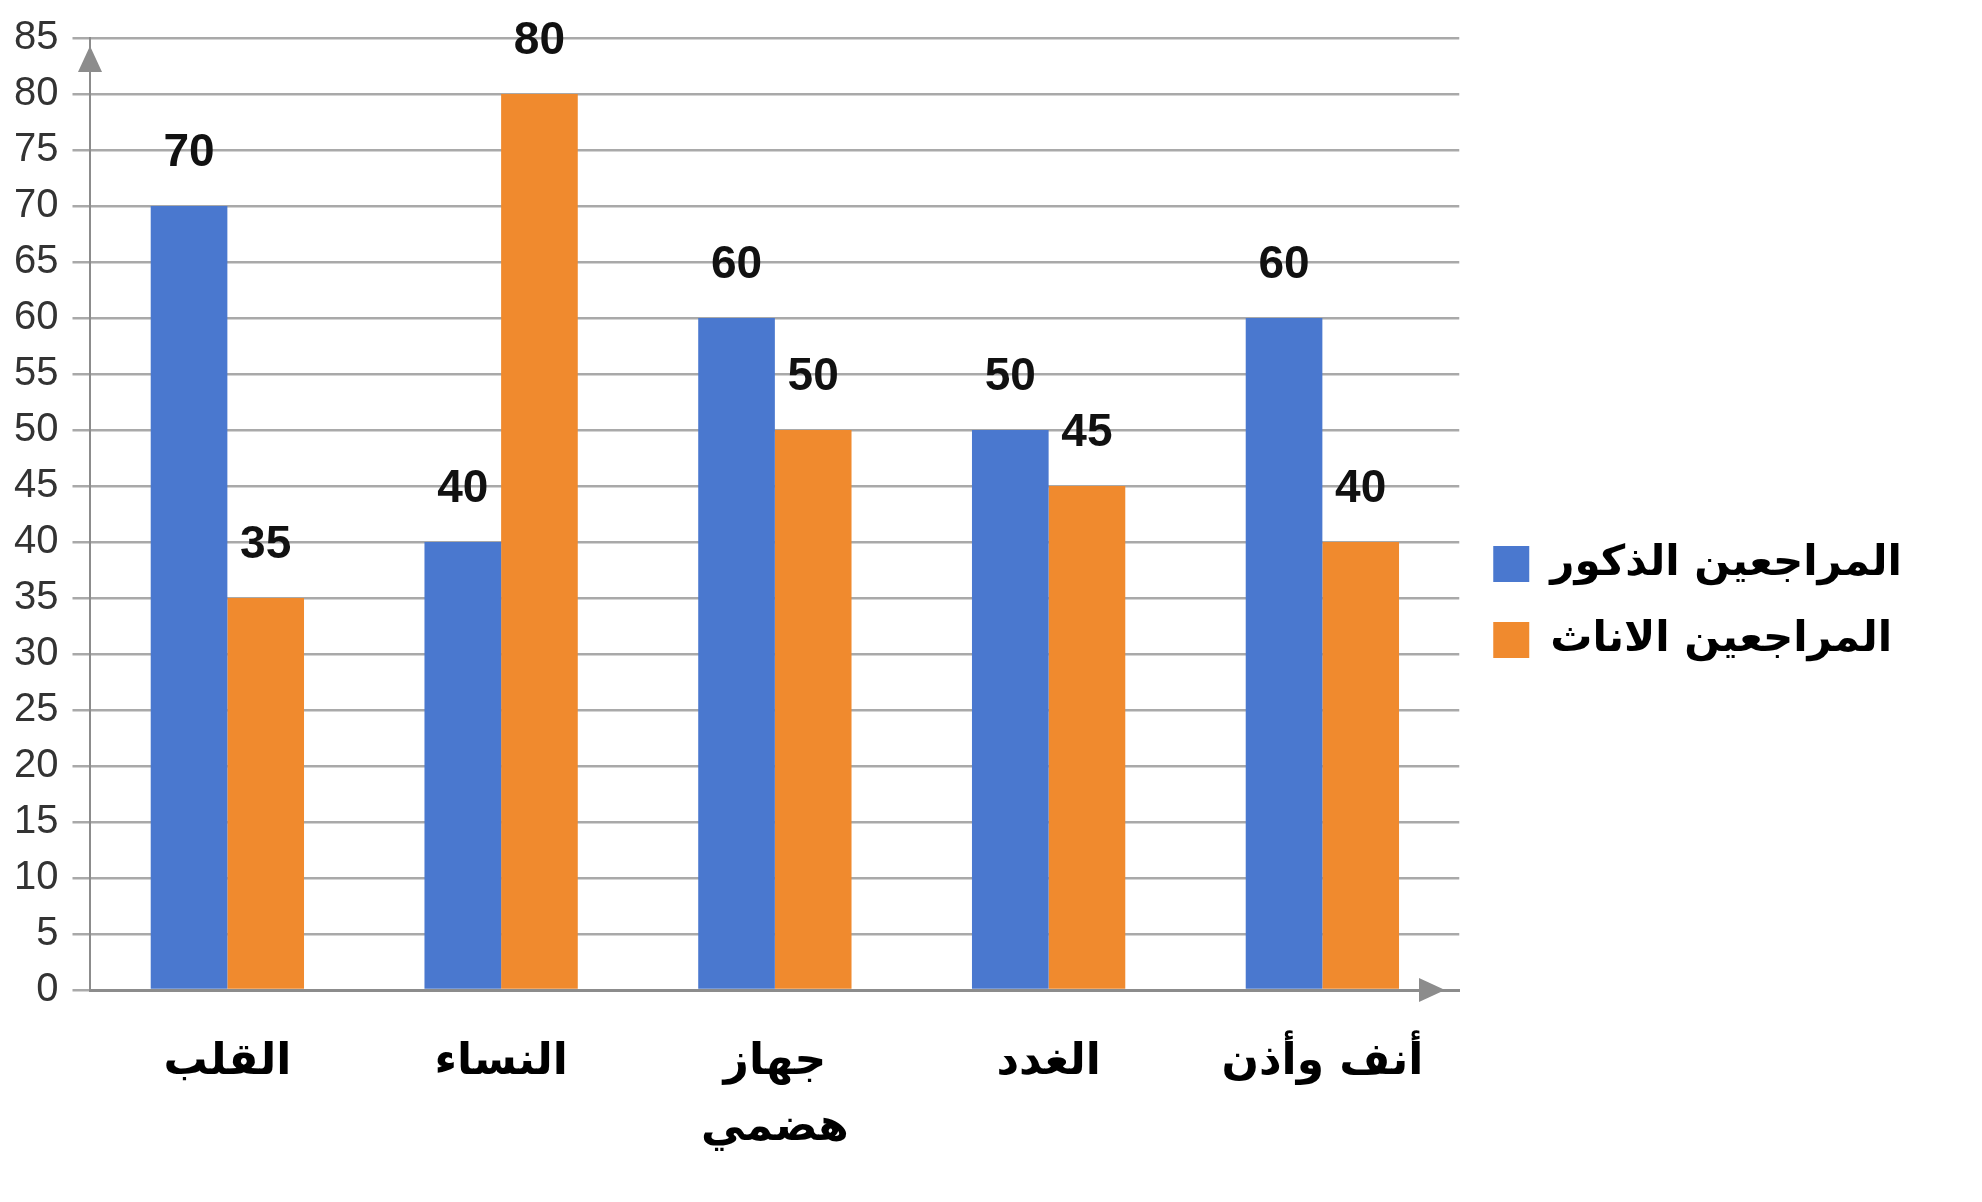 The width and height of the screenshot is (1982, 1202). I want to click on y-tick-label: 25, so click(36, 707).